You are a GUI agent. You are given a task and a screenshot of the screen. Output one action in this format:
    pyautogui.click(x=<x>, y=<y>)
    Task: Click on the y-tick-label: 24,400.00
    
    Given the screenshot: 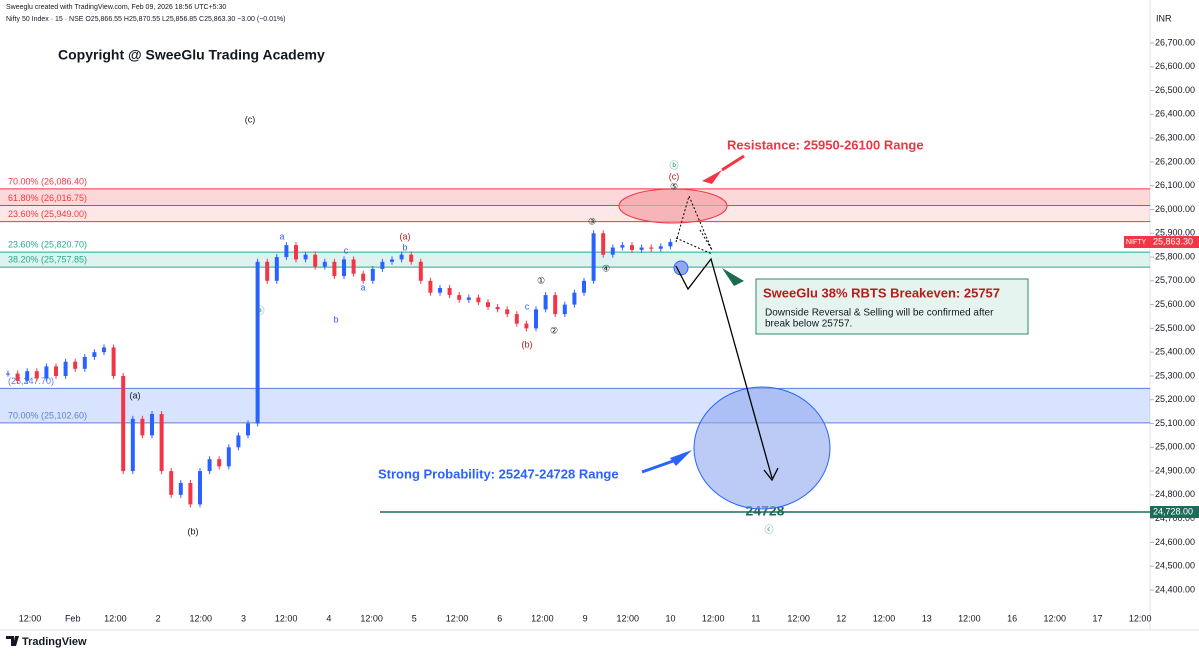 What is the action you would take?
    pyautogui.click(x=1175, y=589)
    